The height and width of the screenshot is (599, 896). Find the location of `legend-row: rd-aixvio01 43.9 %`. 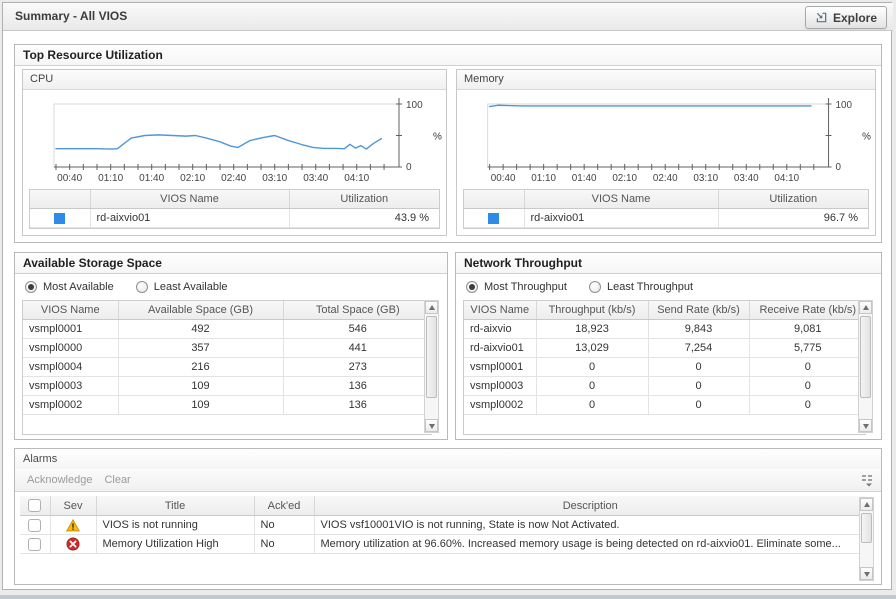

legend-row: rd-aixvio01 43.9 % is located at coordinates (234, 218).